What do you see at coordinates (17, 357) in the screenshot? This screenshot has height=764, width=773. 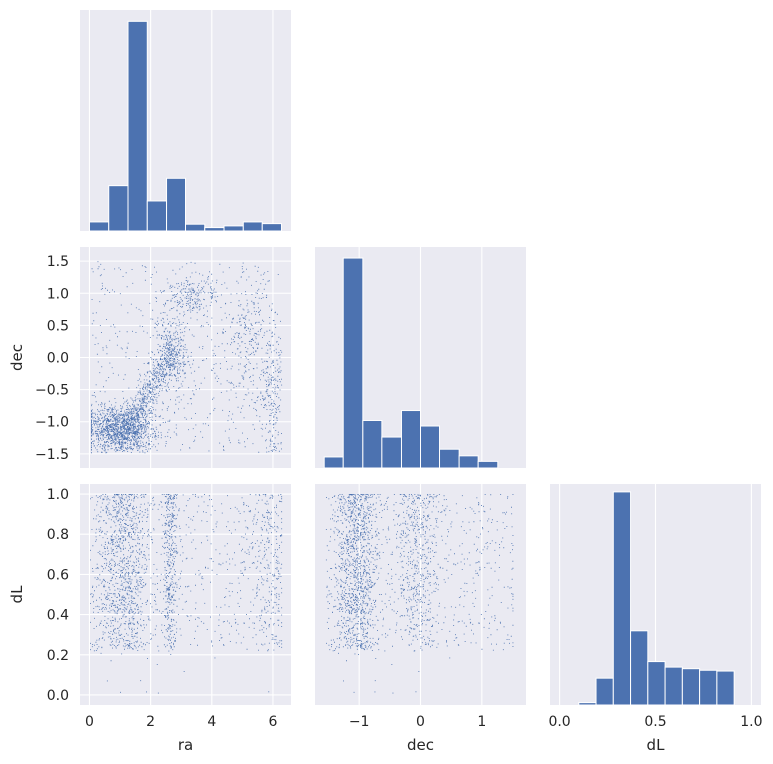 I see `y-axis-label: dec` at bounding box center [17, 357].